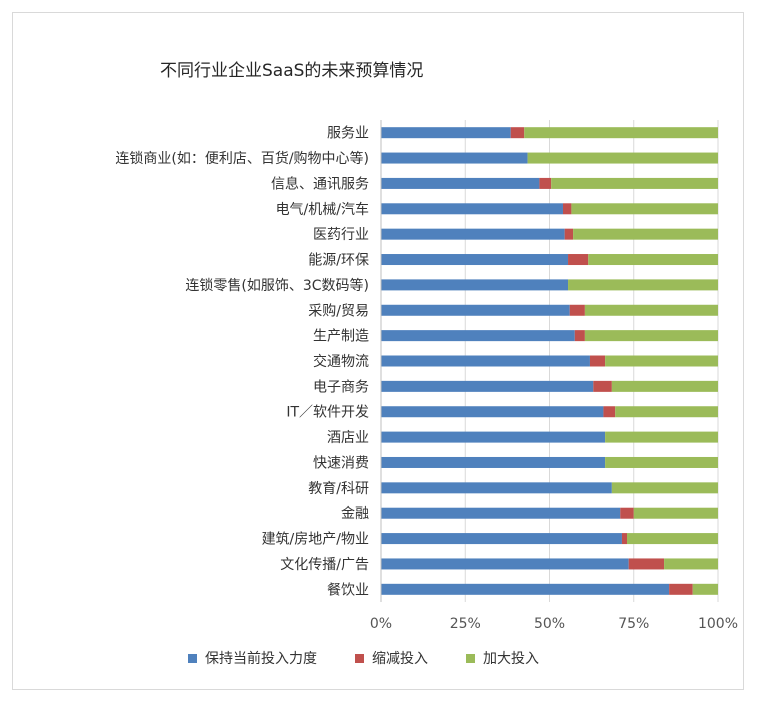  I want to click on x-tick-label: 75%, so click(633, 624).